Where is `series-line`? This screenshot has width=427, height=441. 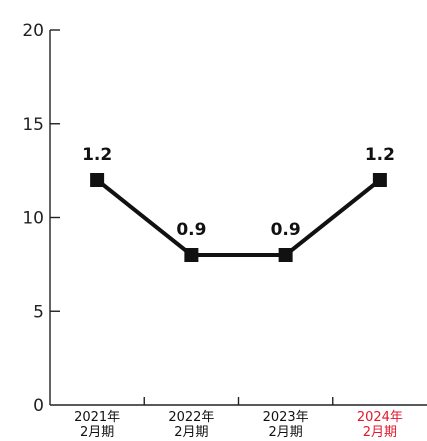
series-line is located at coordinates (238, 217).